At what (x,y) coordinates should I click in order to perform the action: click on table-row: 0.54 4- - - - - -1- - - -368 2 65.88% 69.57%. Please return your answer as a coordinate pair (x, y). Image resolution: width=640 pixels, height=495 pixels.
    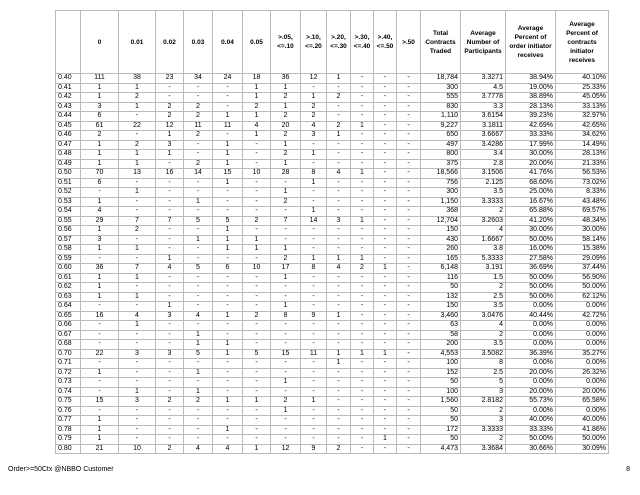
    Looking at the image, I should click on (332, 211).